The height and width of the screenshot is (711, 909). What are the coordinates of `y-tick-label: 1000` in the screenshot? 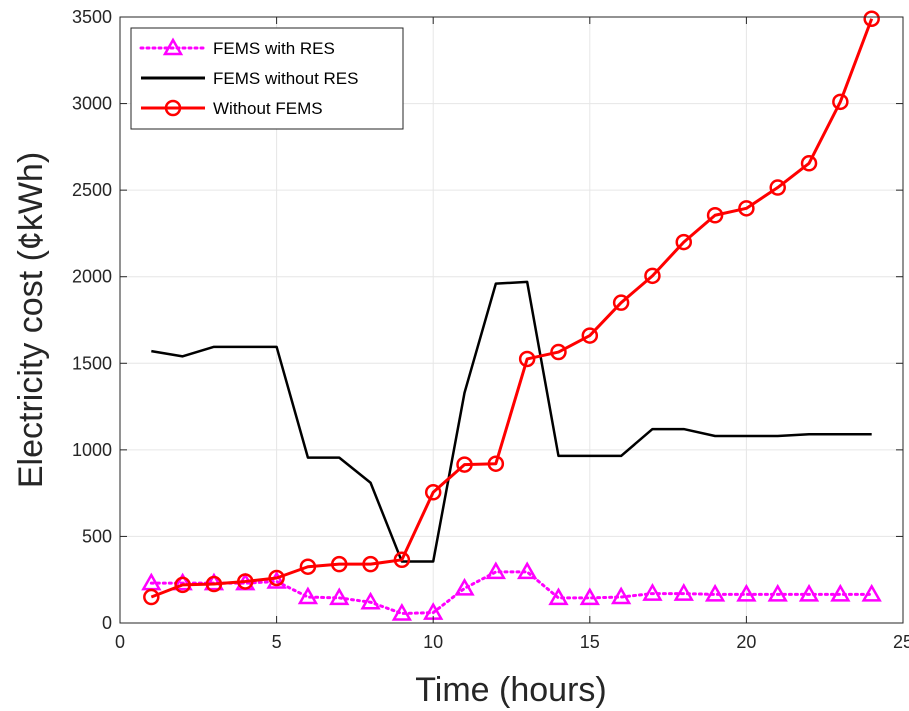 It's located at (92, 450).